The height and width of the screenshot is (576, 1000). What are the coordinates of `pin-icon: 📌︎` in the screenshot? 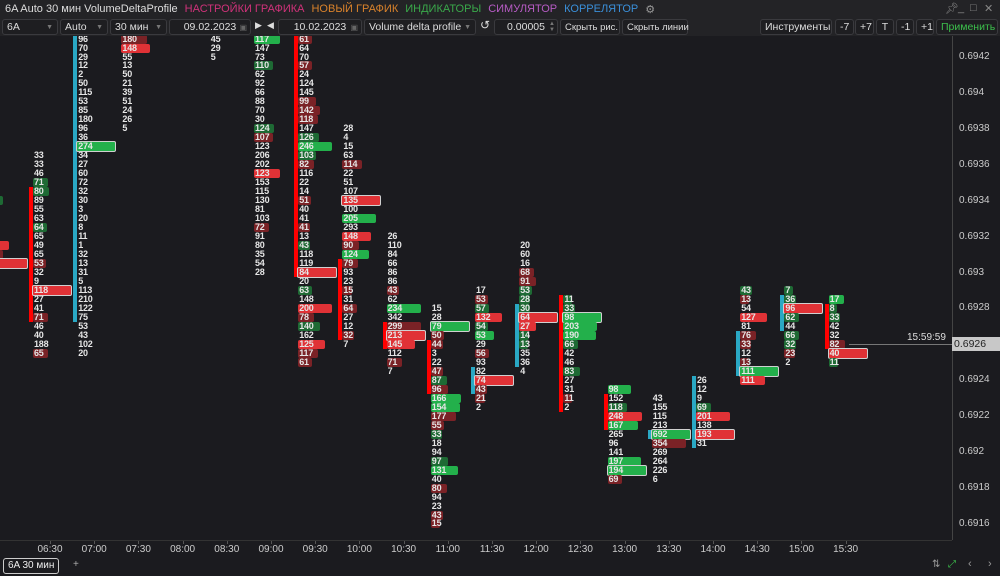 It's located at (952, 9).